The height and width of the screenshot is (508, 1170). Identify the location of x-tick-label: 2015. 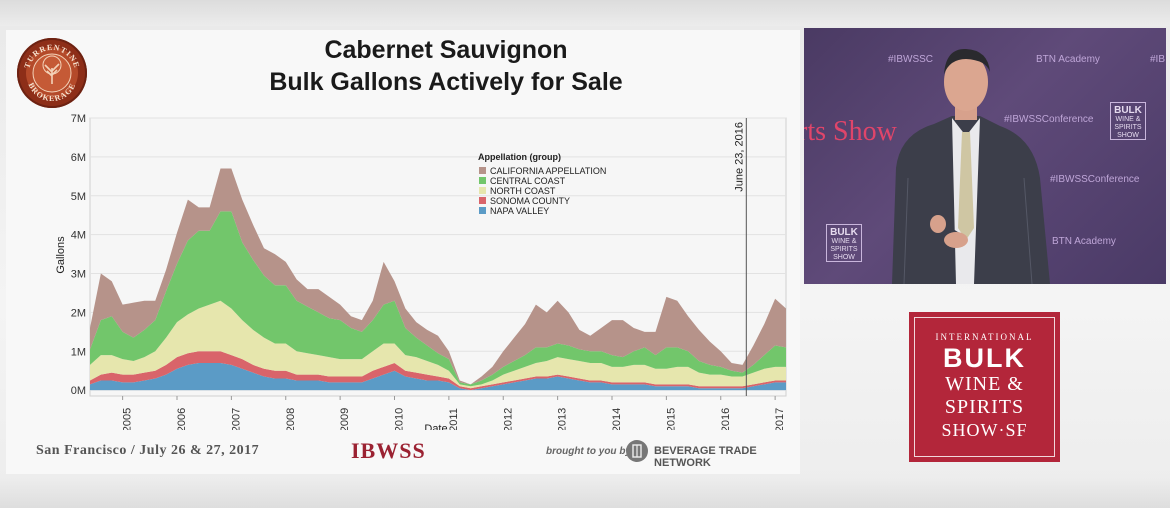
(671, 419).